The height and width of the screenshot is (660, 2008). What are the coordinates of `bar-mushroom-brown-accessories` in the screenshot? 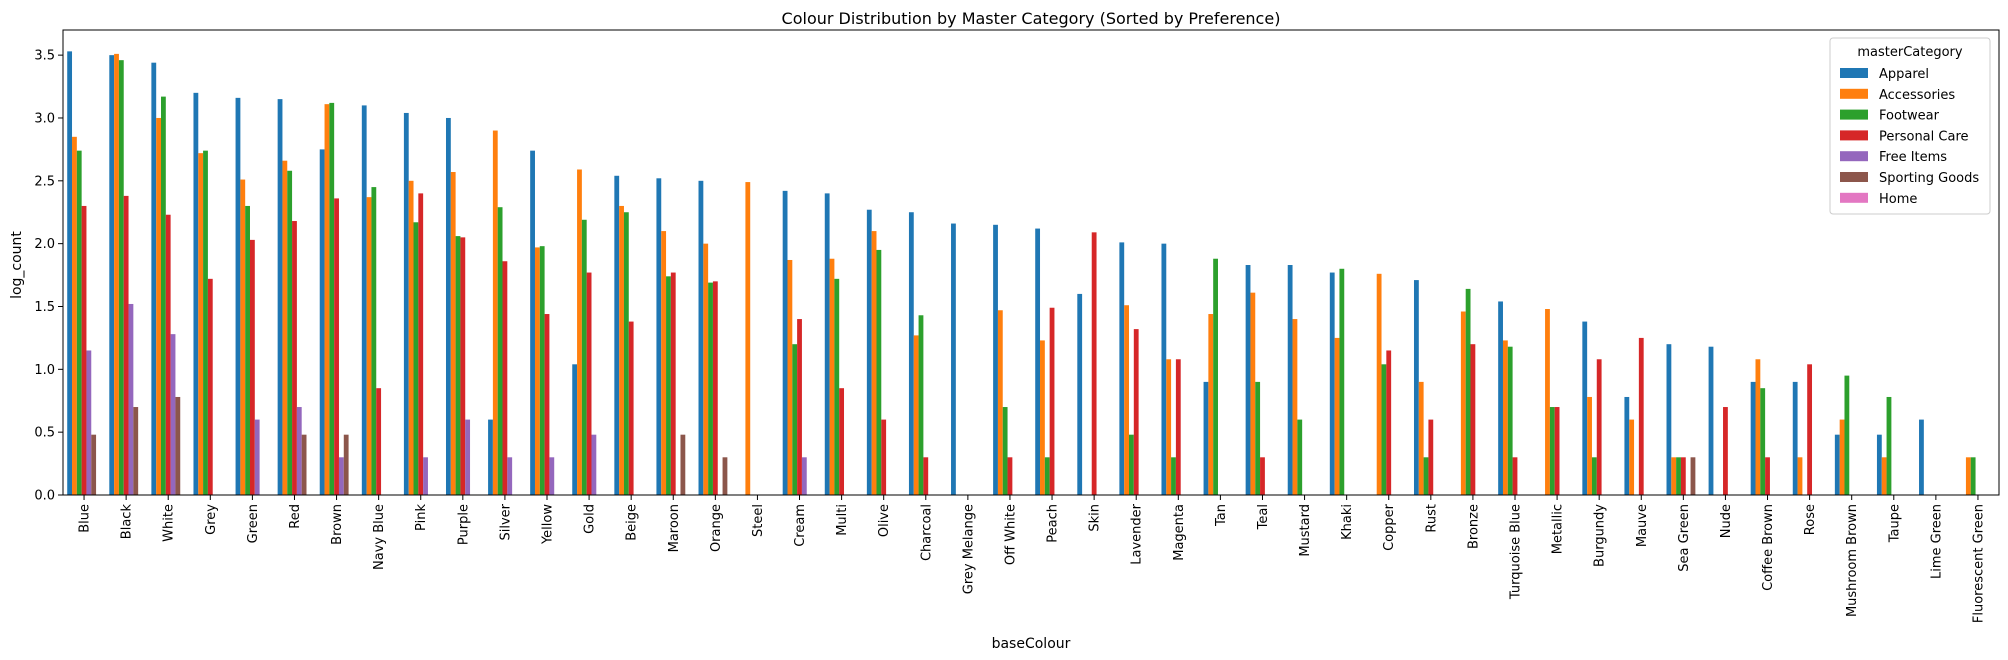 It's located at (1842, 457).